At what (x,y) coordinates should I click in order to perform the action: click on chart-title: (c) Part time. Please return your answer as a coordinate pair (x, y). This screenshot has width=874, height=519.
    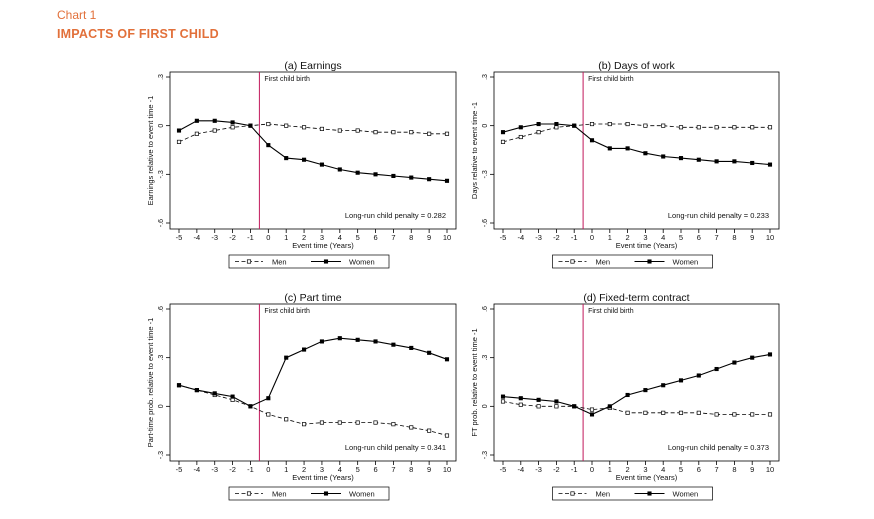
    Looking at the image, I should click on (312, 298).